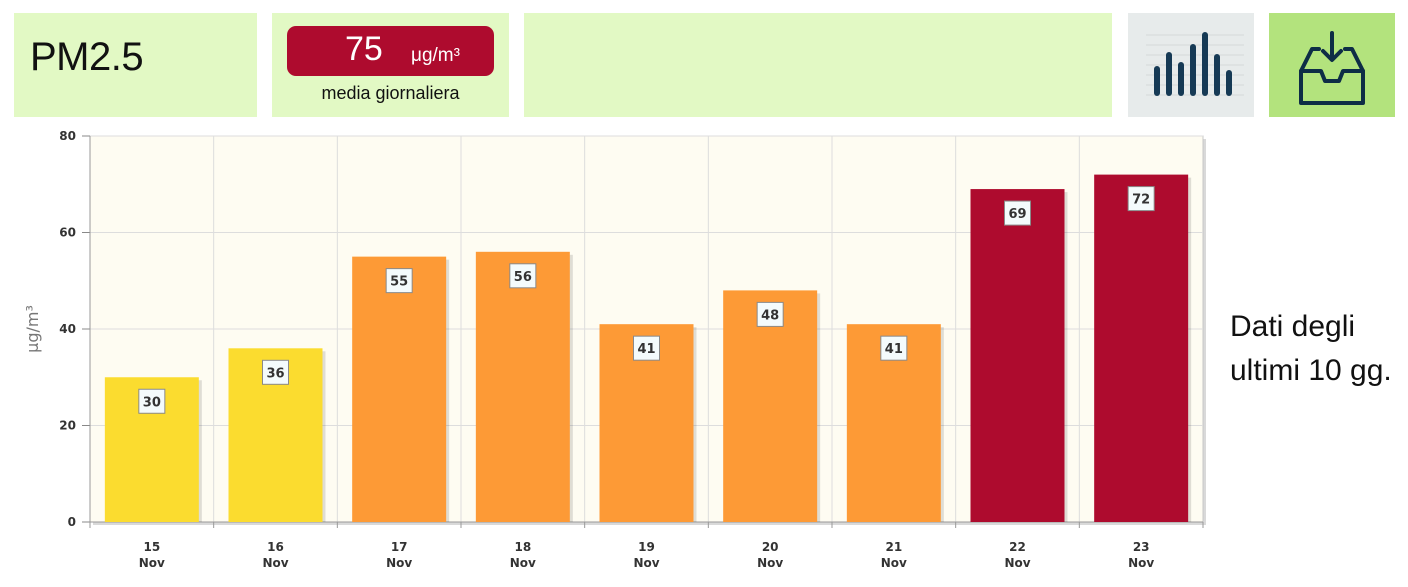  I want to click on y-tick-label: 80, so click(67, 136).